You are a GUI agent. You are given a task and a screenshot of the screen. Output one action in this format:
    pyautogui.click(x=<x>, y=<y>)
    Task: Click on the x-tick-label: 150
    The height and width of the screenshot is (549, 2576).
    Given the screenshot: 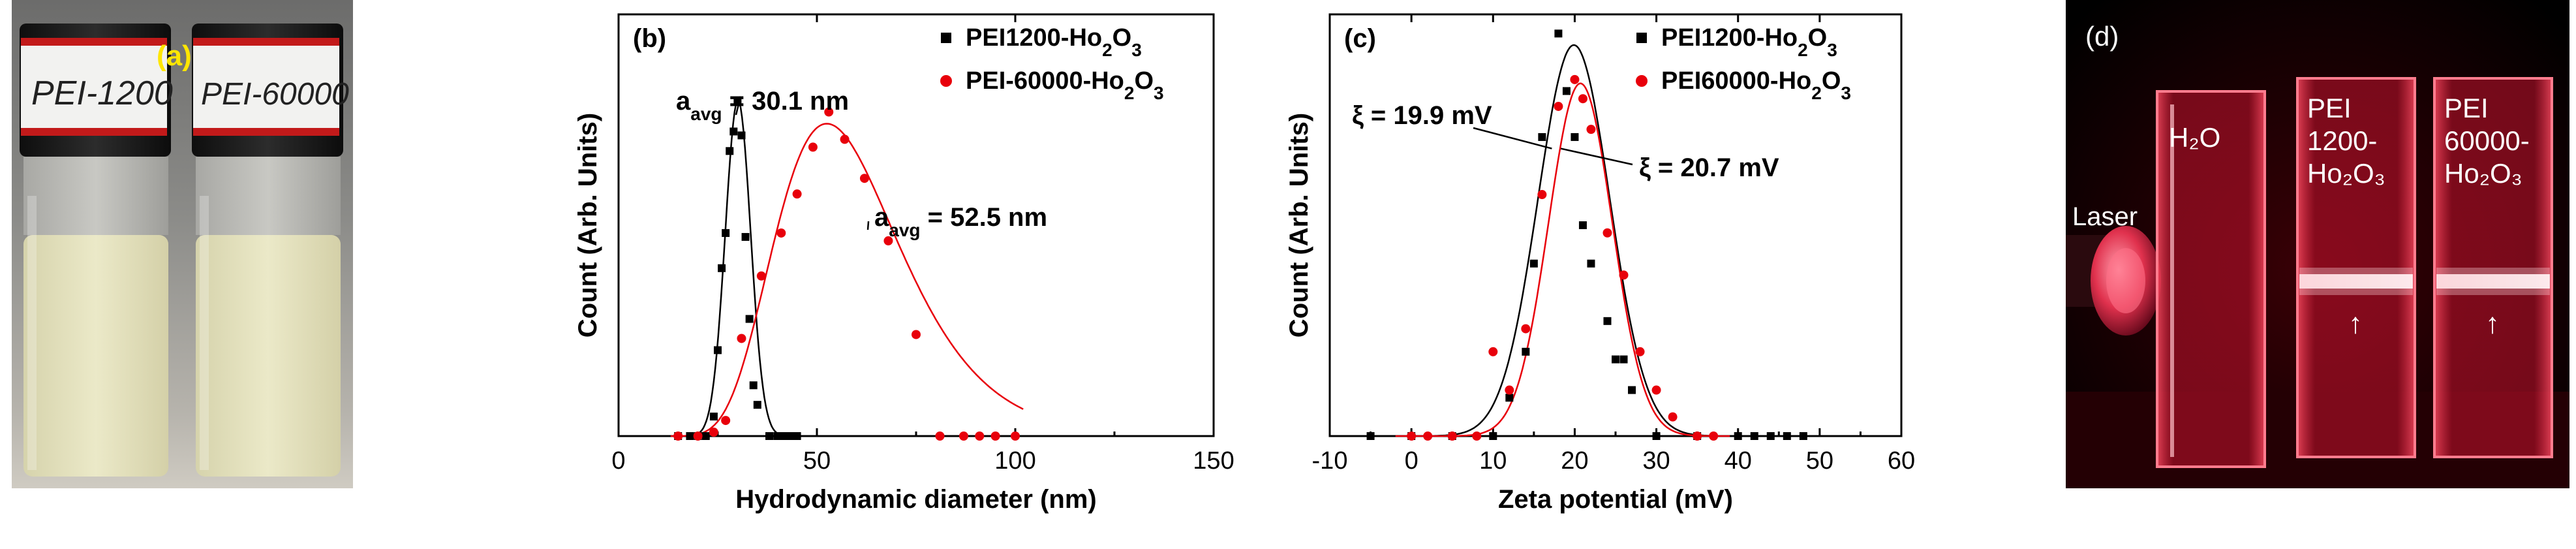 What is the action you would take?
    pyautogui.click(x=1213, y=461)
    